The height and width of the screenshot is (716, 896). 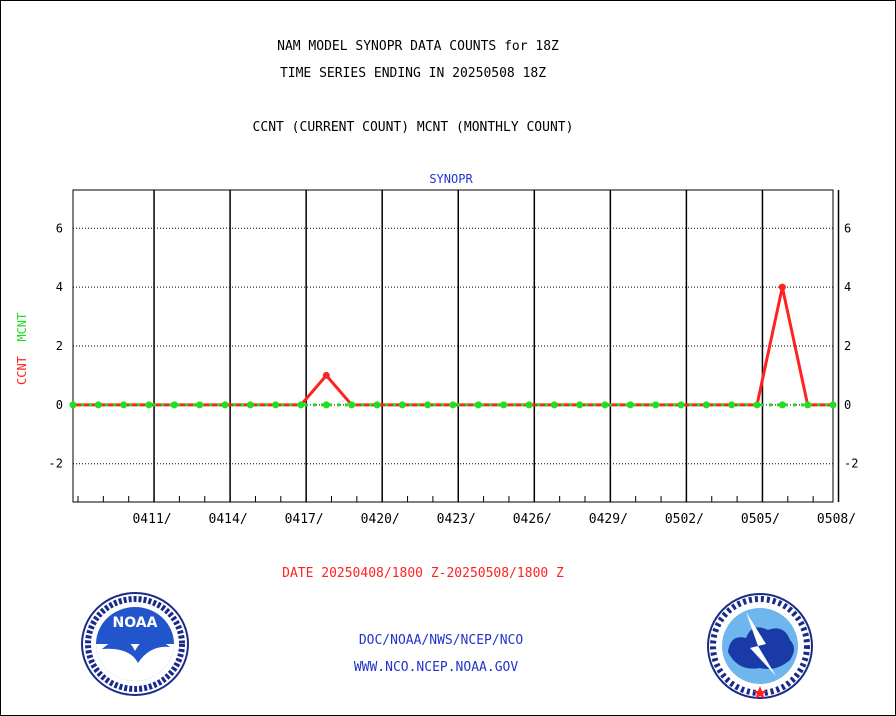 What do you see at coordinates (441, 640) in the screenshot?
I see `nco-org-link: DOC/NOAA/NWS/NCEP/NCO` at bounding box center [441, 640].